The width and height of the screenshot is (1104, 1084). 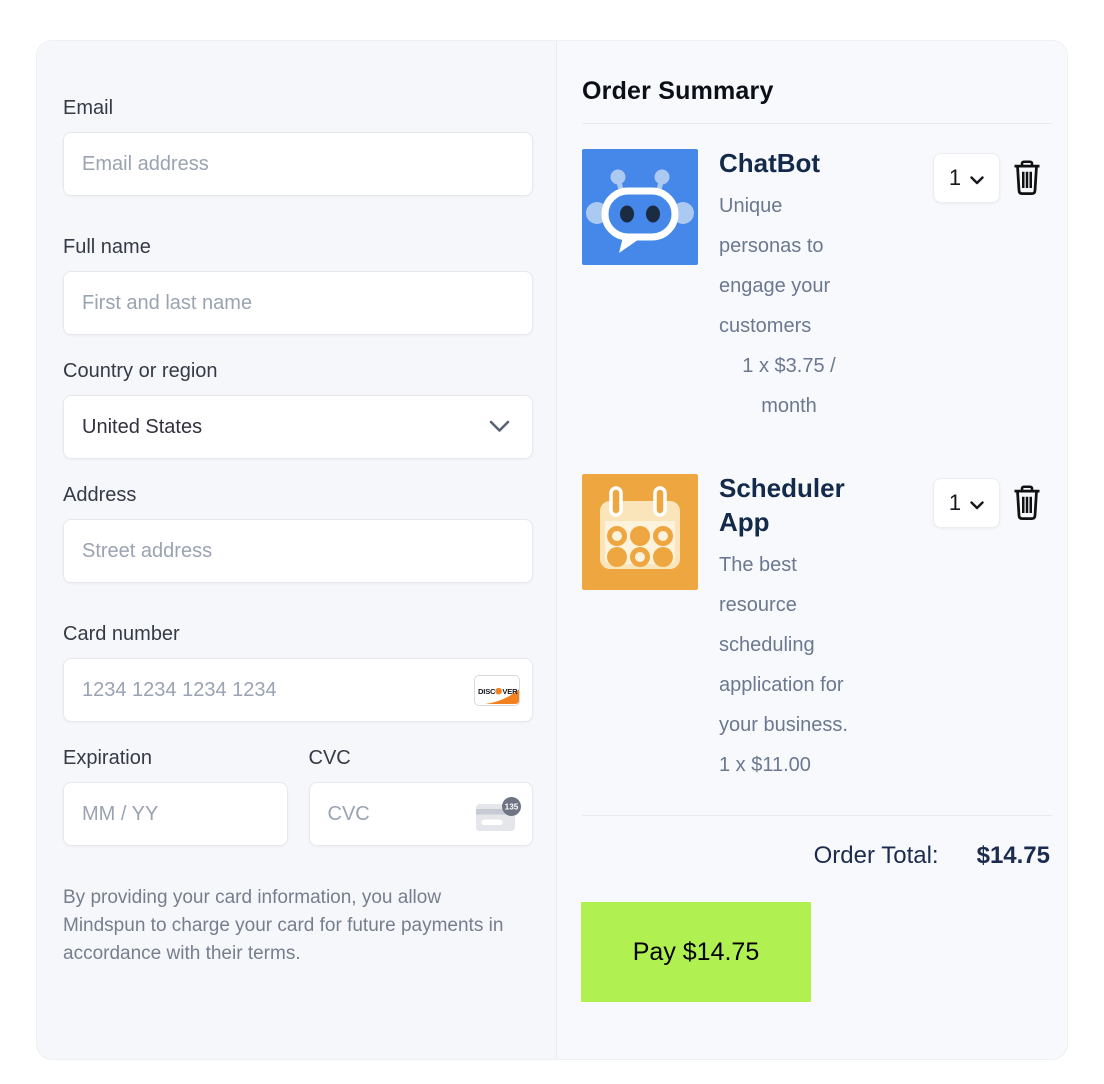 What do you see at coordinates (770, 163) in the screenshot?
I see `item-name: ChatBot` at bounding box center [770, 163].